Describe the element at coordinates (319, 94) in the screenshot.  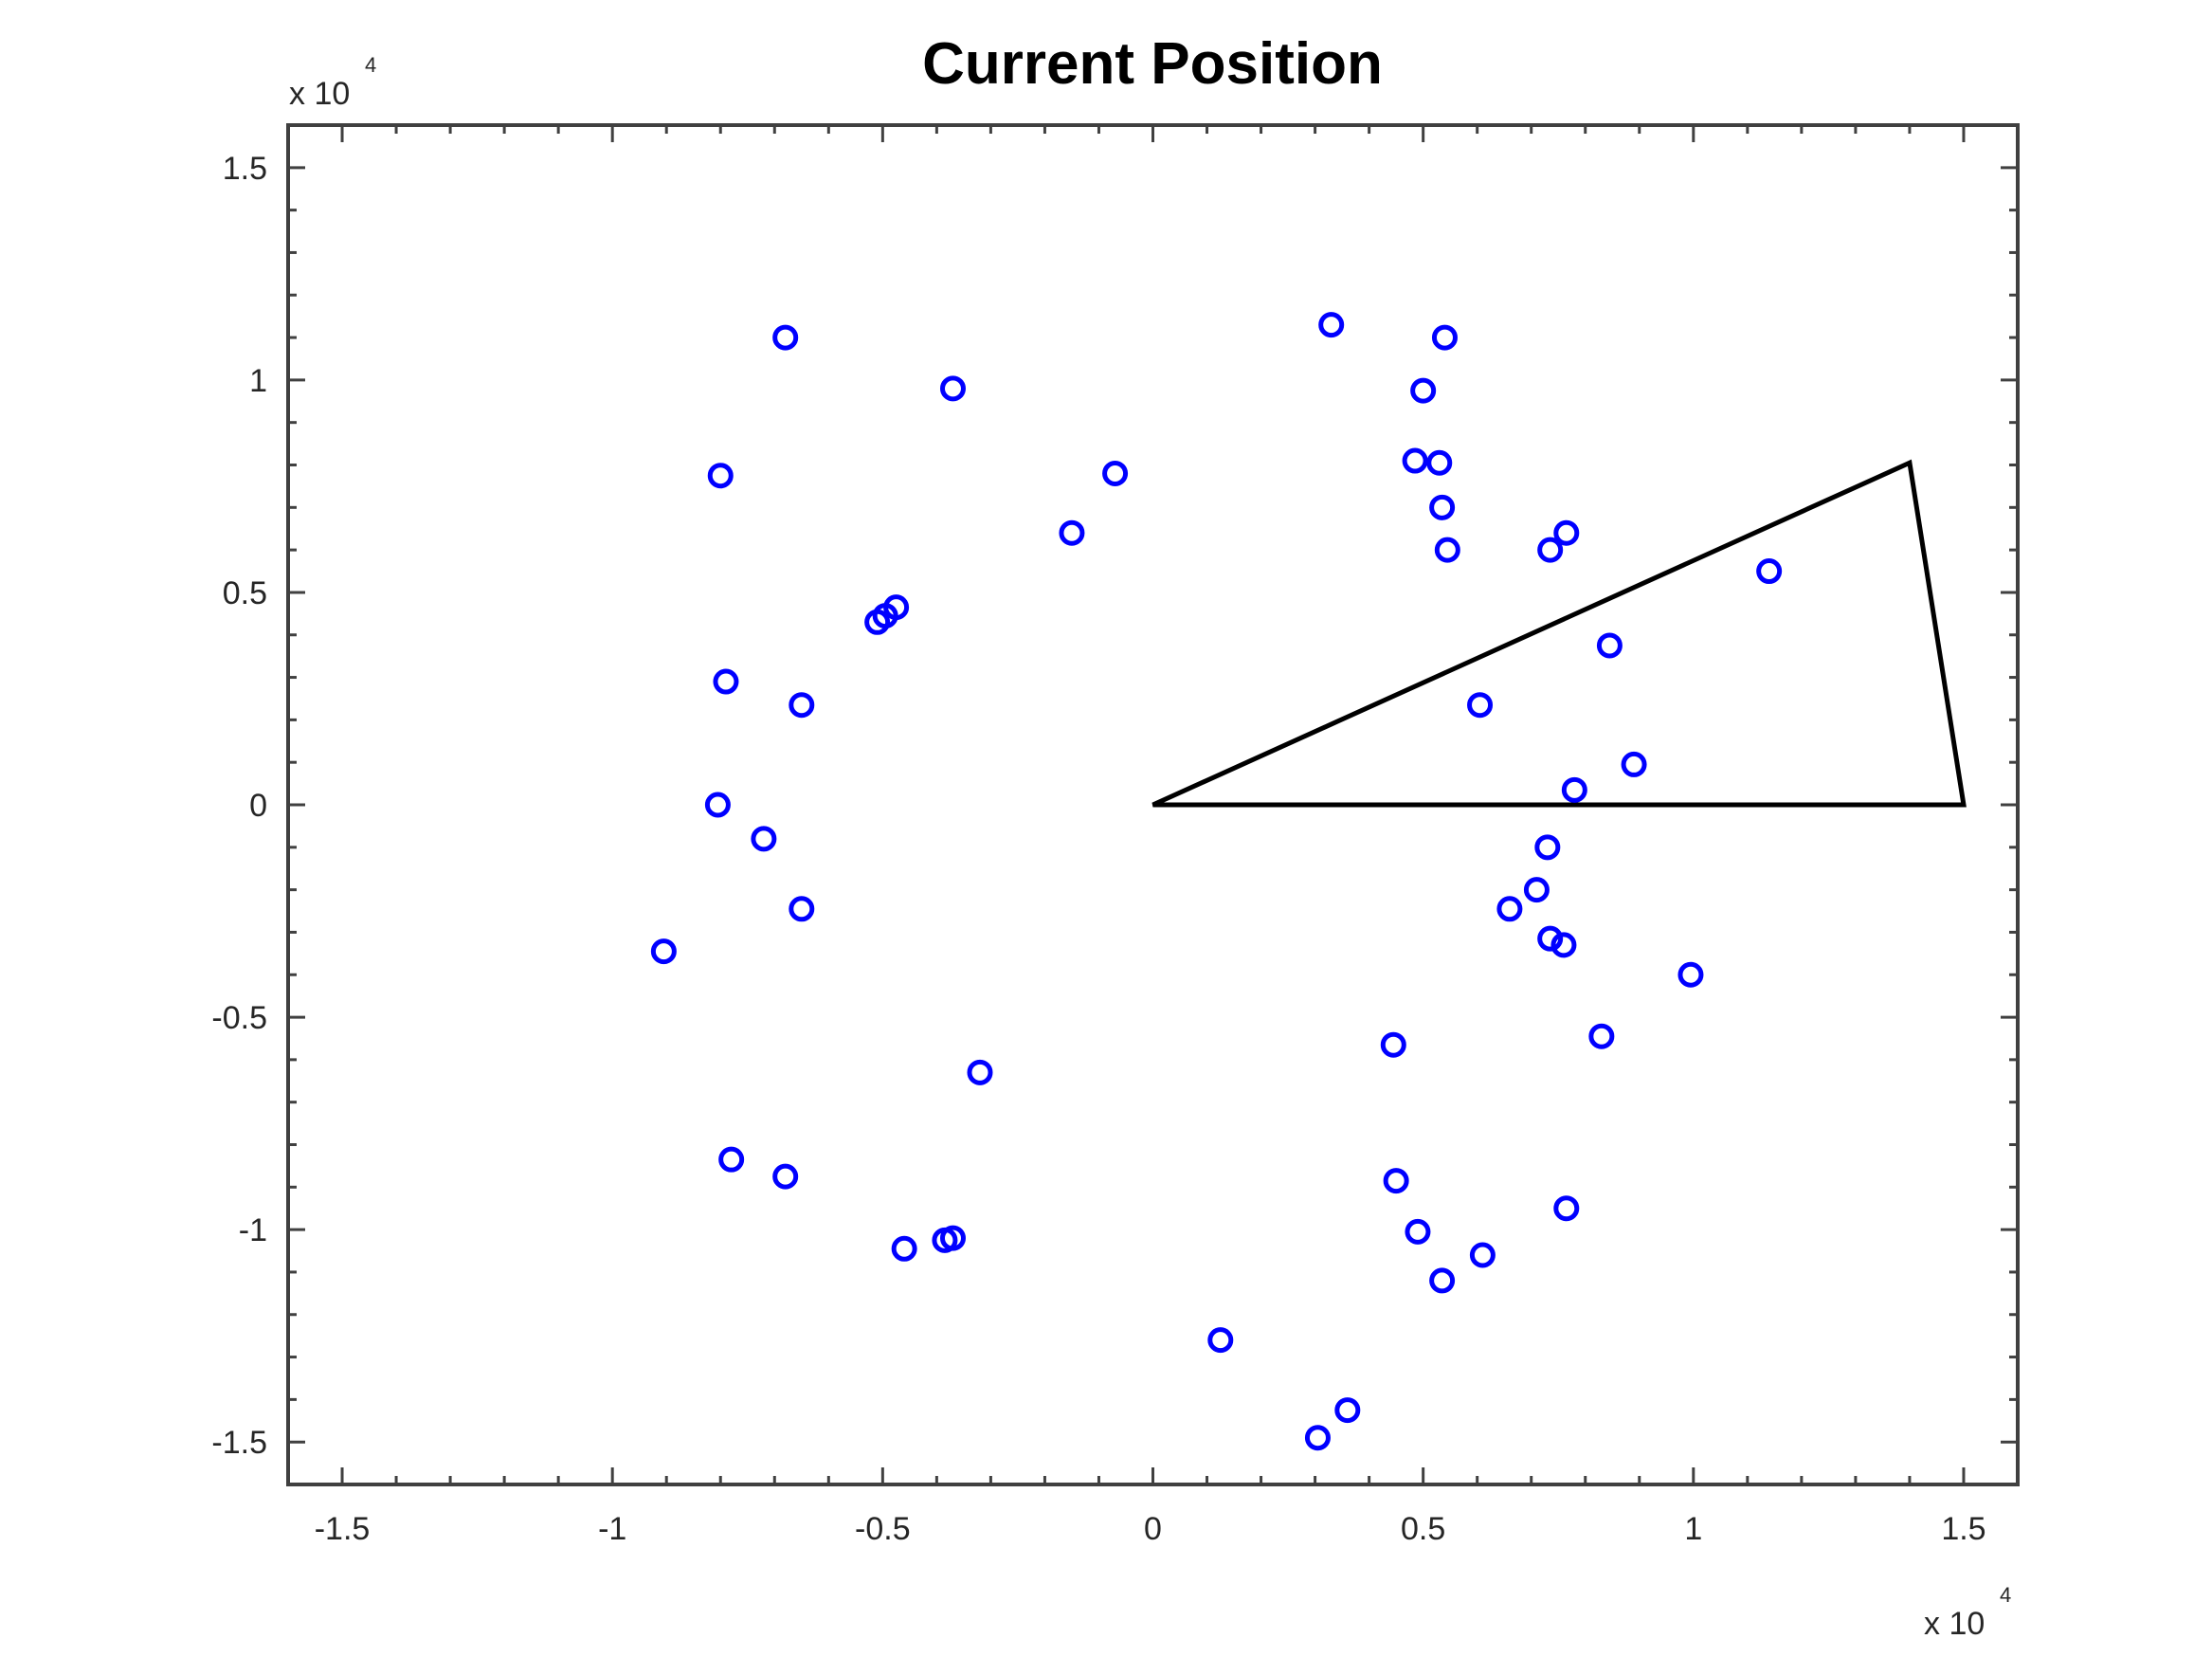
I see `y-axis-exponent: x 10` at that location.